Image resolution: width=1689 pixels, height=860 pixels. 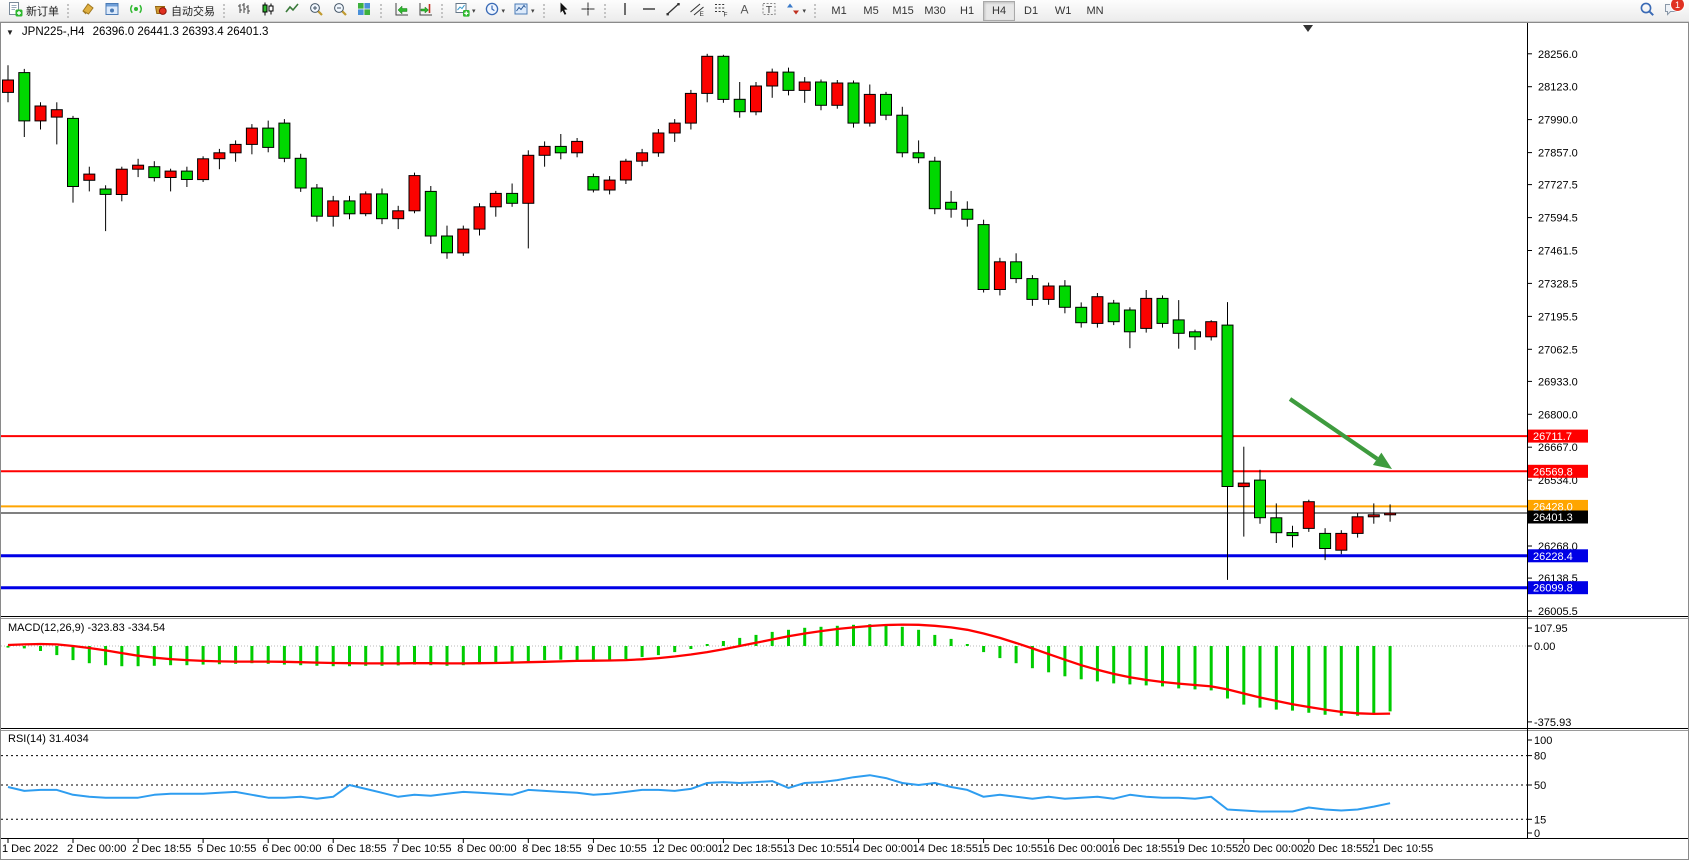 What do you see at coordinates (1340, 433) in the screenshot?
I see `trend-arrow-annotation` at bounding box center [1340, 433].